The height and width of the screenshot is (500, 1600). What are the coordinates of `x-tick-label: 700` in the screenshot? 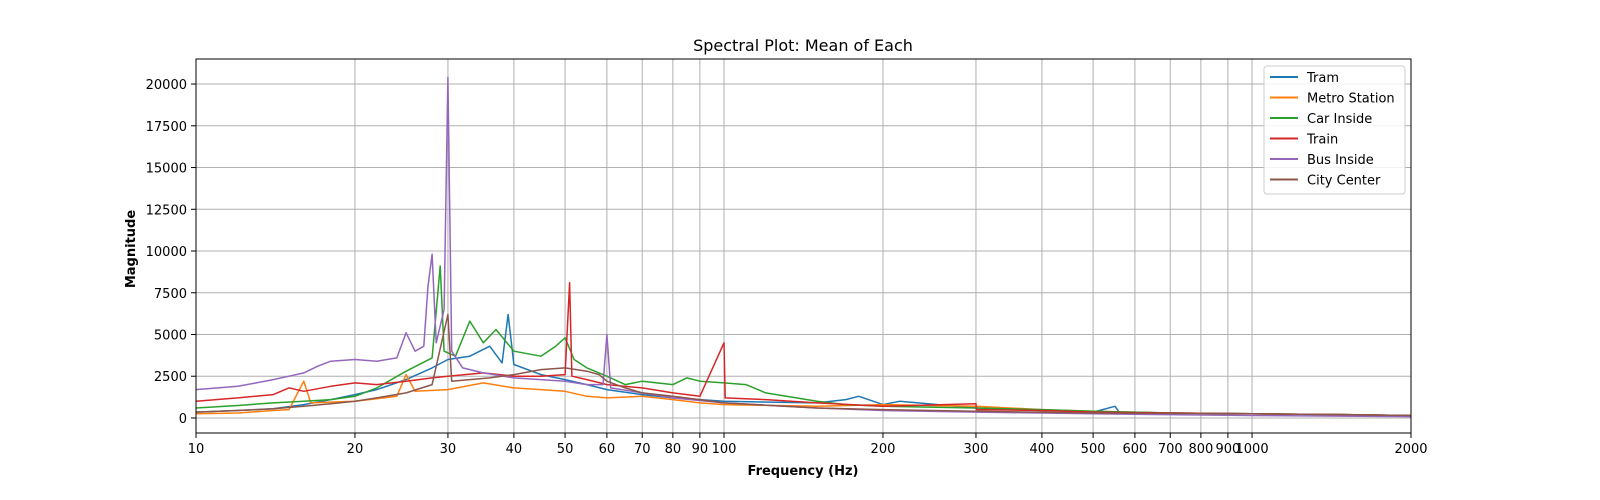 It's located at (1170, 449).